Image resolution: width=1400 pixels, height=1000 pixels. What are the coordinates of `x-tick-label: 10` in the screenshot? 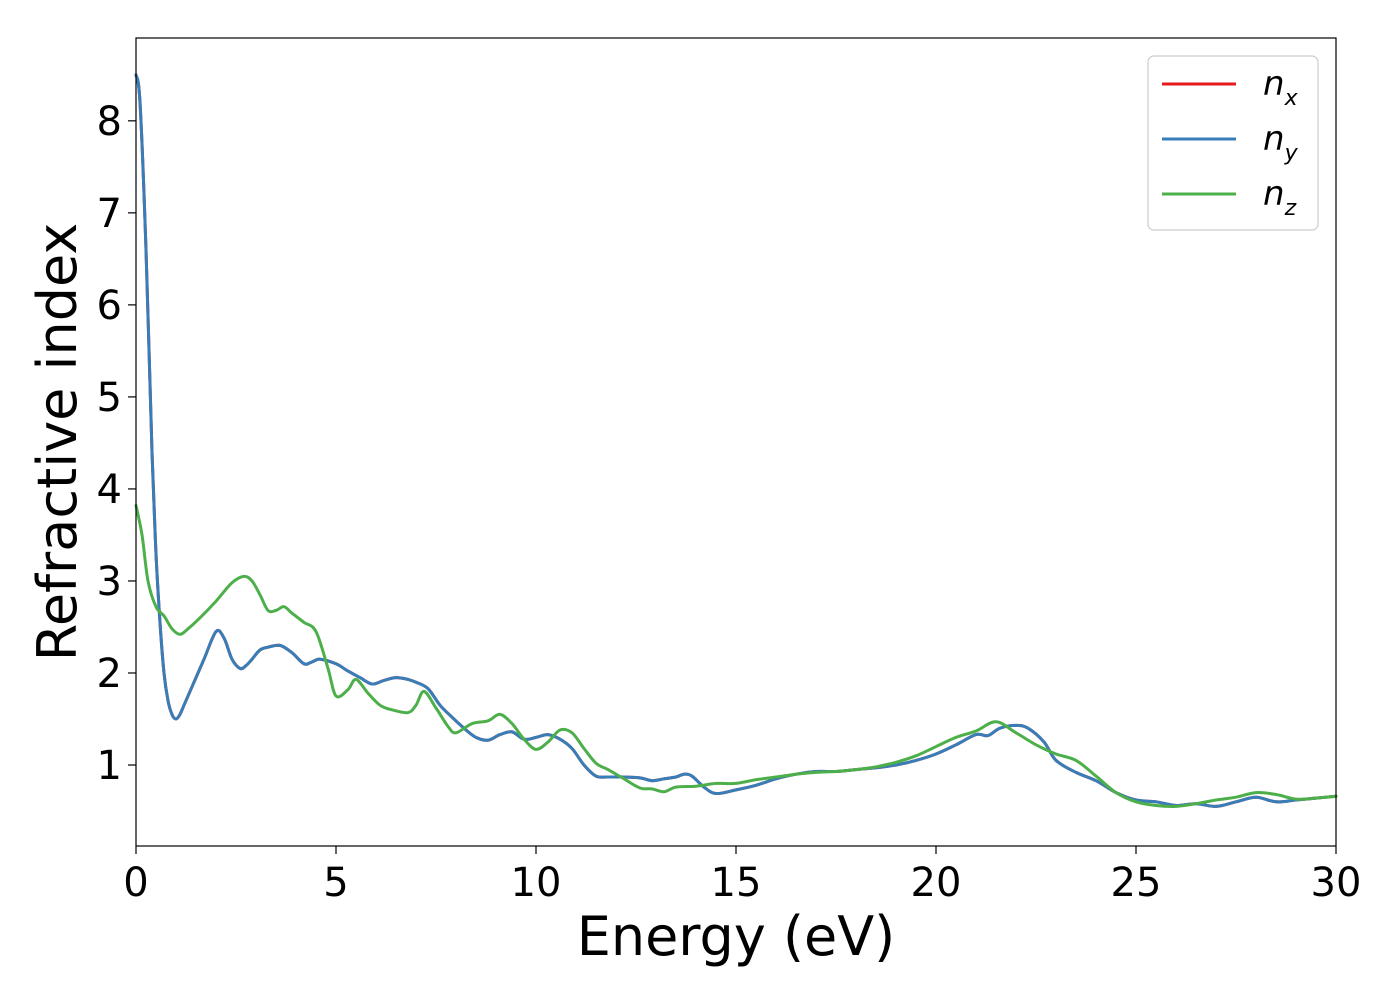 It's located at (536, 883).